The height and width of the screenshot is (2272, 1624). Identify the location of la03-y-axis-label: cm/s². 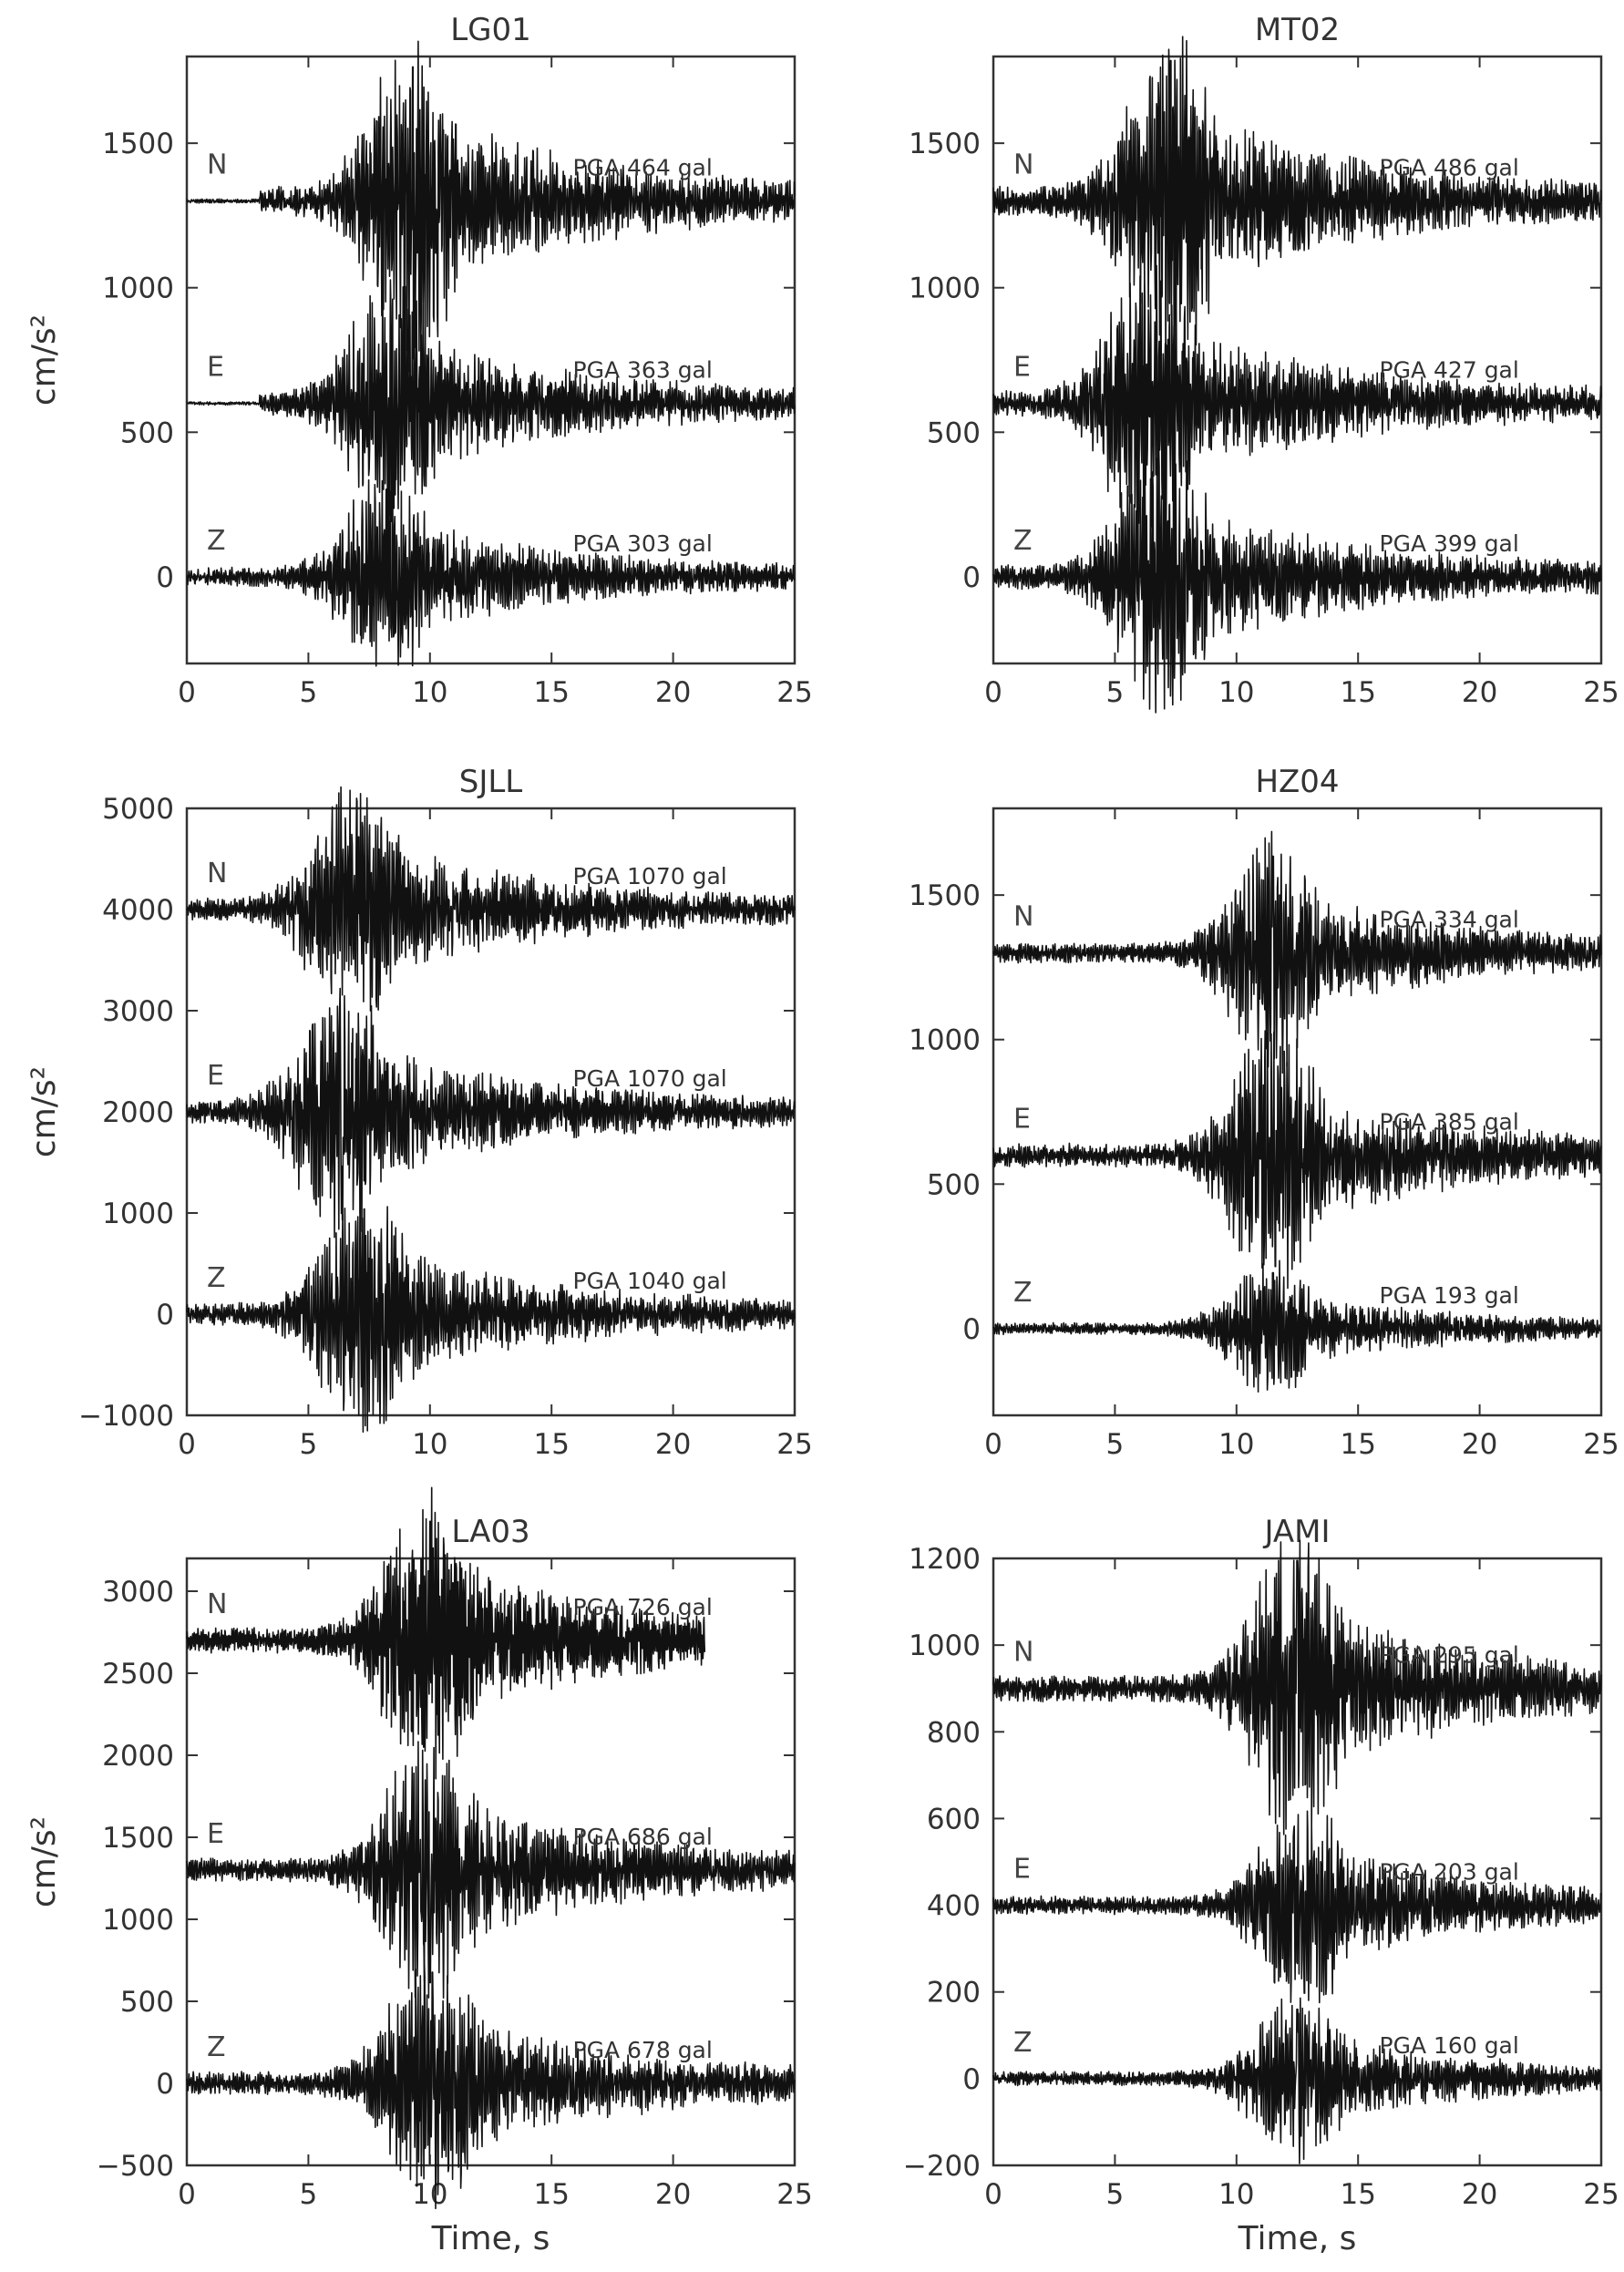
(44, 1862).